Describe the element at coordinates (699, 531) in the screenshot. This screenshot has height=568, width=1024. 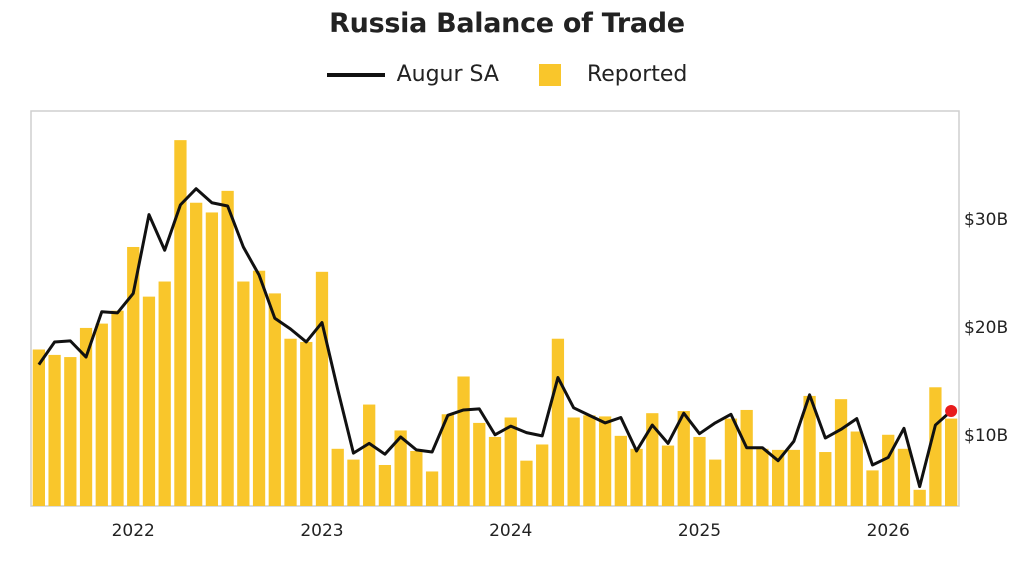
I see `x-tick-label: 2025` at that location.